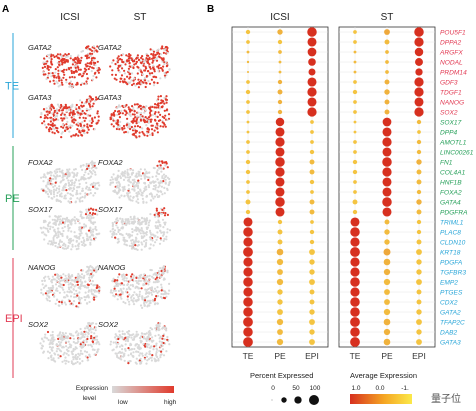  What do you see at coordinates (450, 313) in the screenshot?
I see `gene-label-gata2: GATA2` at bounding box center [450, 313].